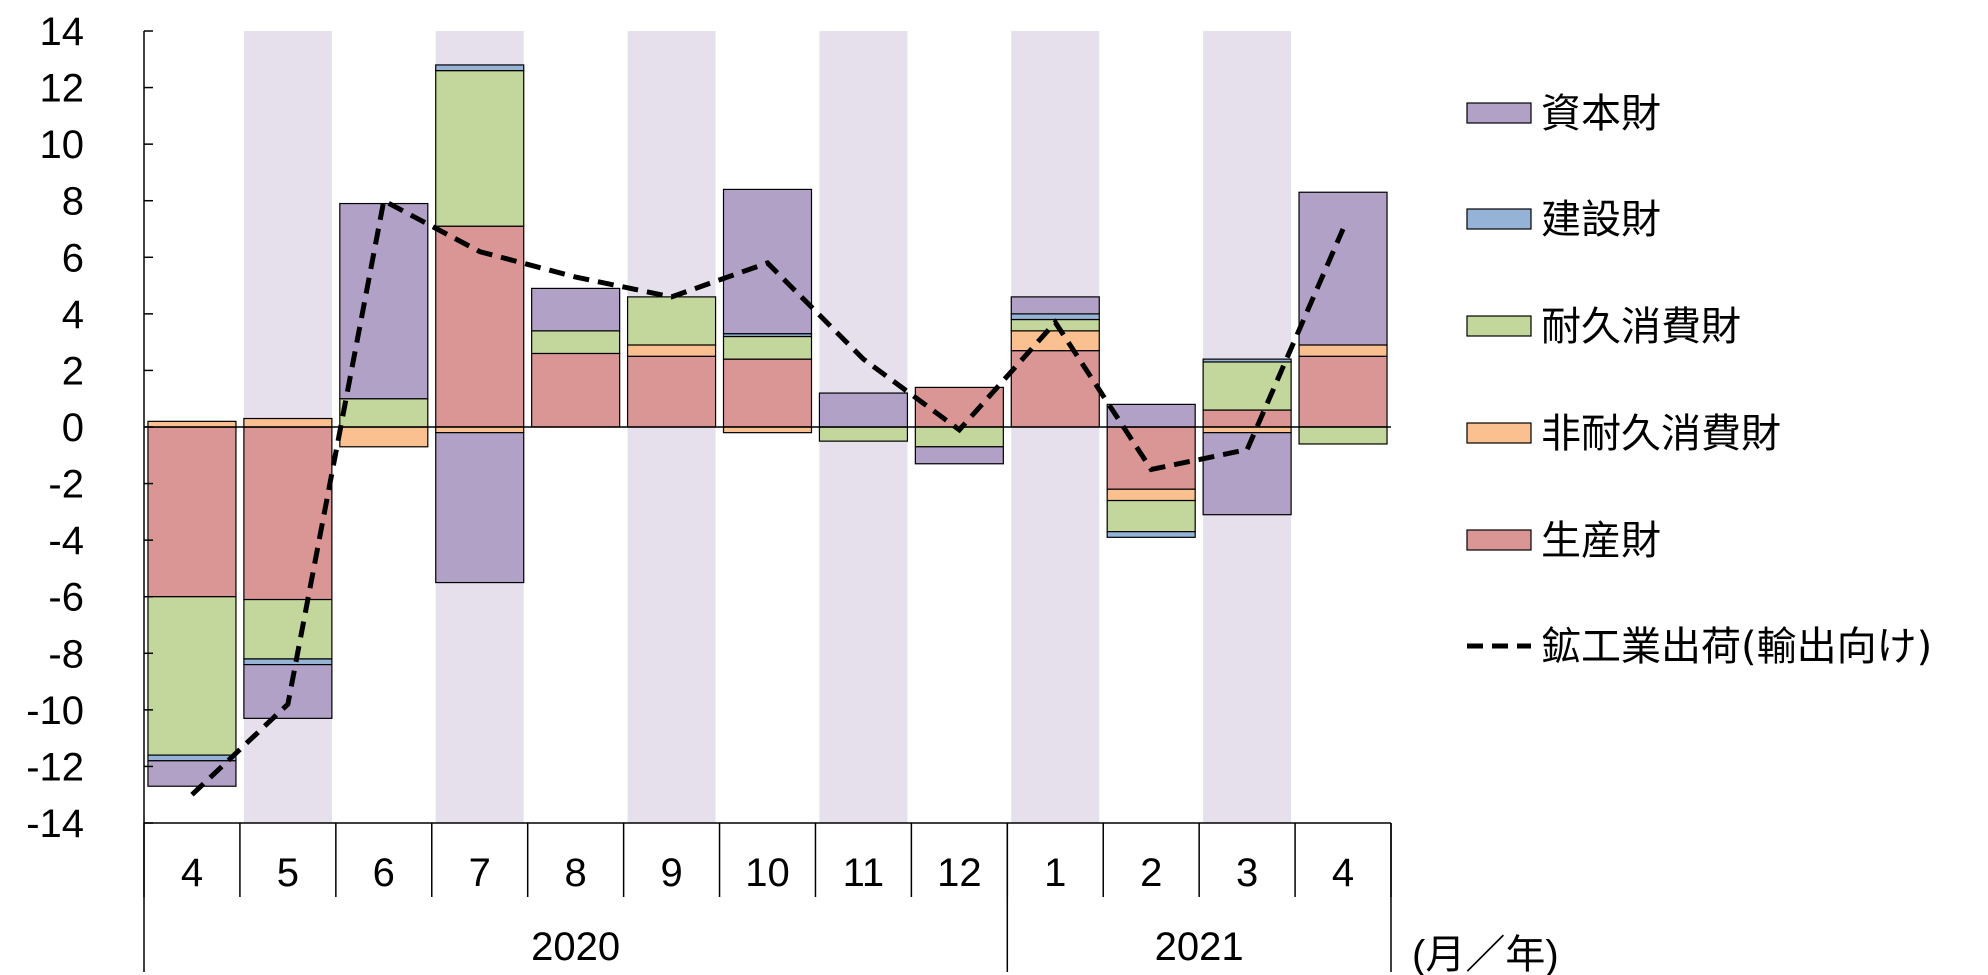 This screenshot has height=975, width=1988. I want to click on y-tick-label: 12, so click(62, 89).